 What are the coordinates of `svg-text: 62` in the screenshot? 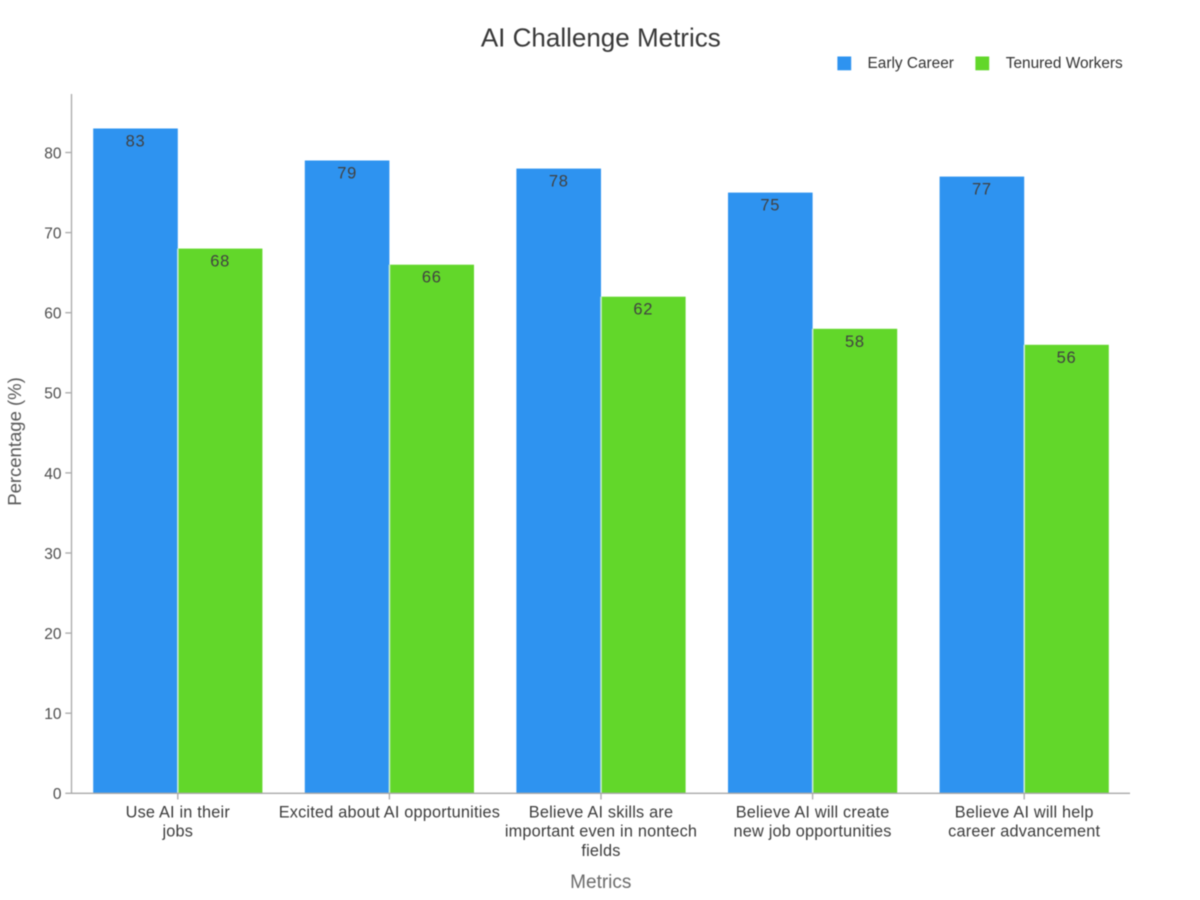 It's located at (643, 310).